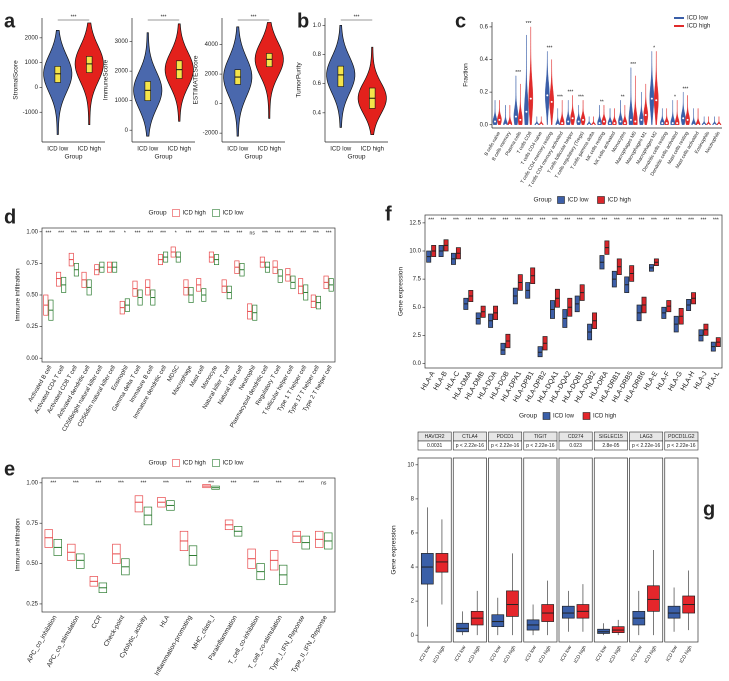  I want to click on legend-label: ICD low, so click(579, 201).